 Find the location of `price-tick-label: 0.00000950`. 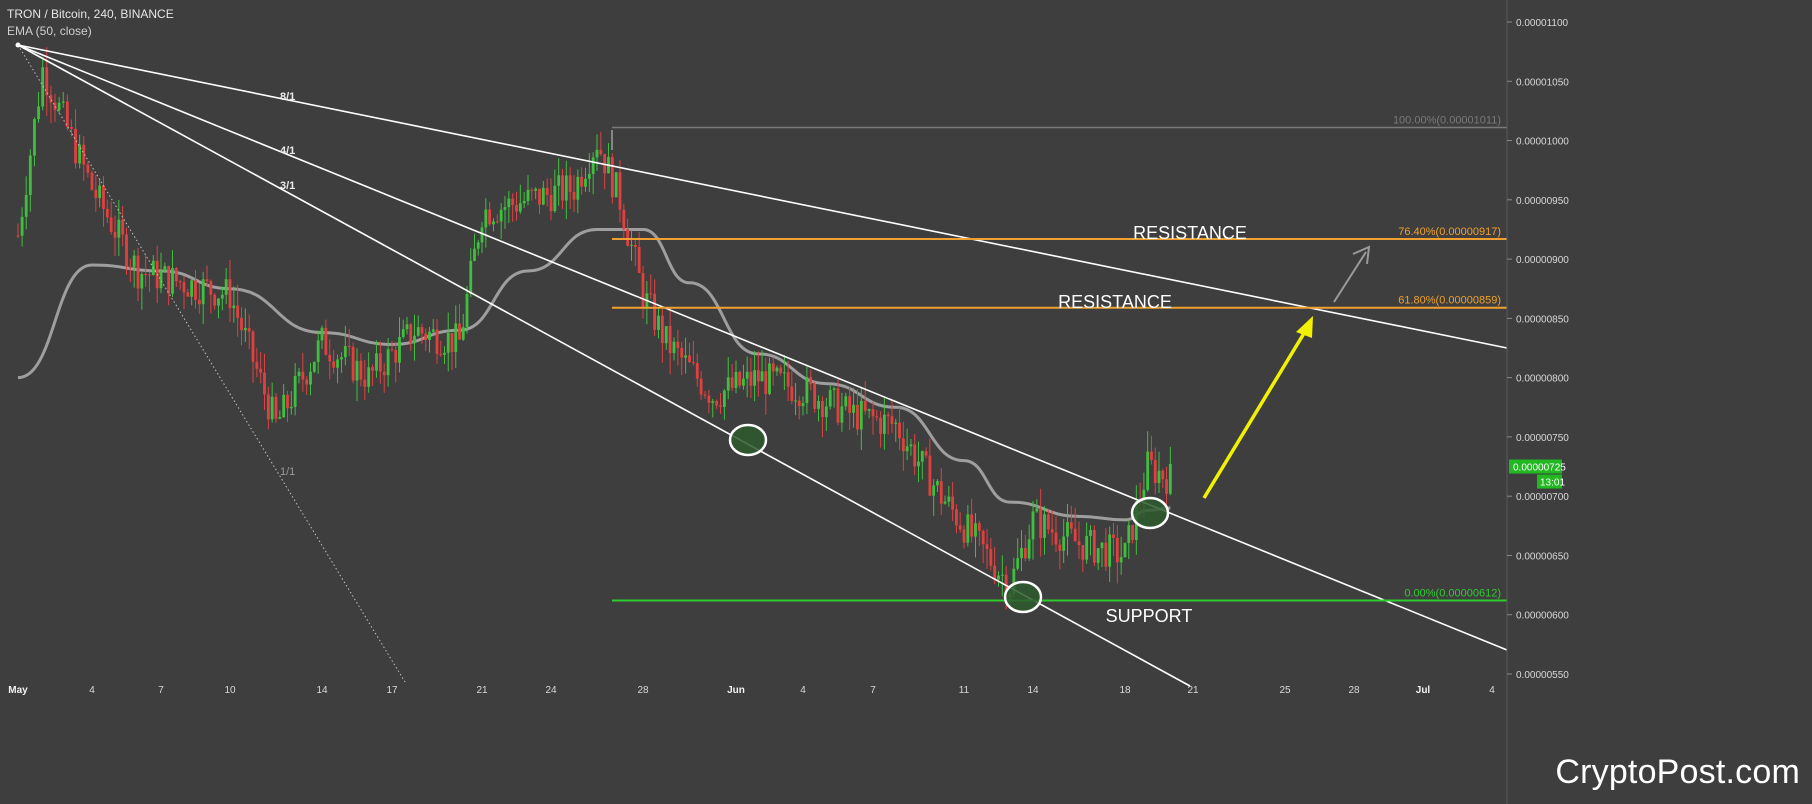

price-tick-label: 0.00000950 is located at coordinates (1542, 201).